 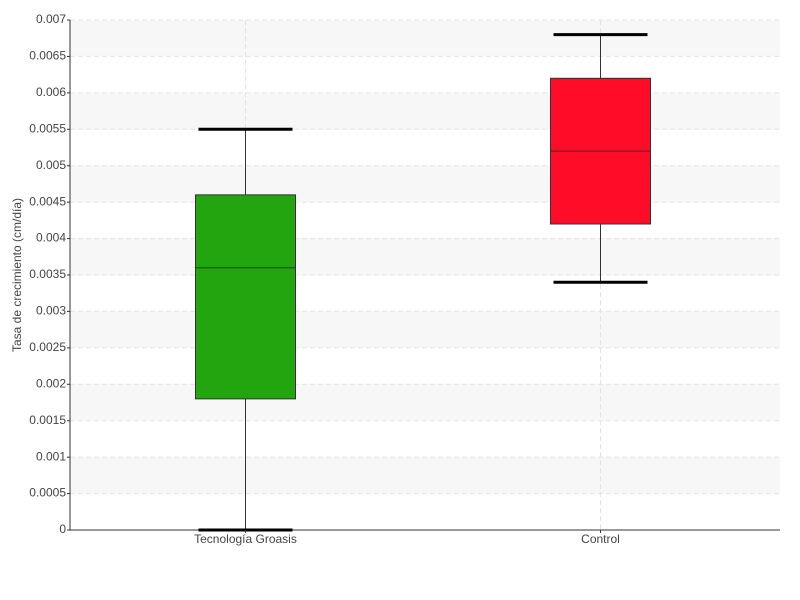 I want to click on x-tick-label: Control, so click(x=600, y=539).